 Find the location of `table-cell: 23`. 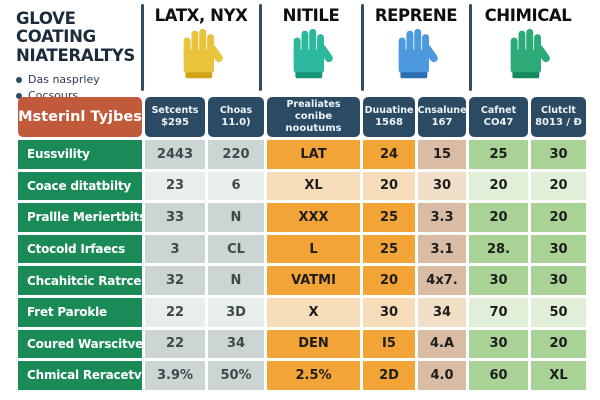

table-cell: 23 is located at coordinates (175, 186).